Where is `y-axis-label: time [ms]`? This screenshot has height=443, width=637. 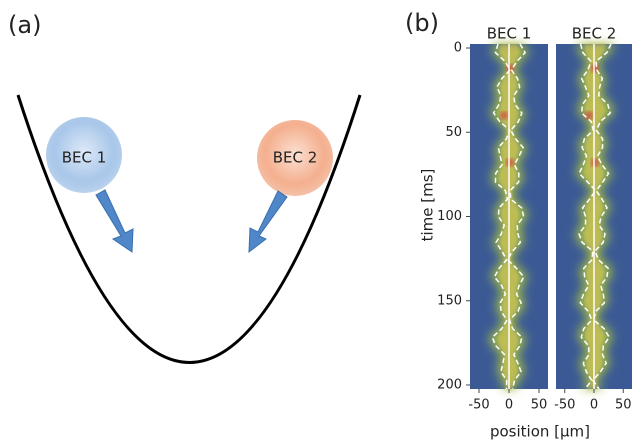 y-axis-label: time [ms] is located at coordinates (428, 205).